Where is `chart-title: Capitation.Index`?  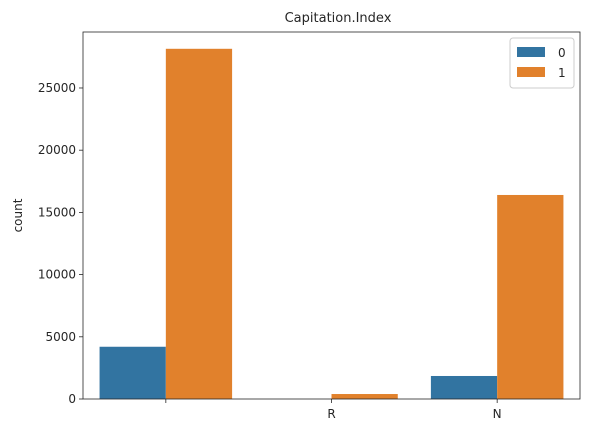
chart-title: Capitation.Index is located at coordinates (338, 18).